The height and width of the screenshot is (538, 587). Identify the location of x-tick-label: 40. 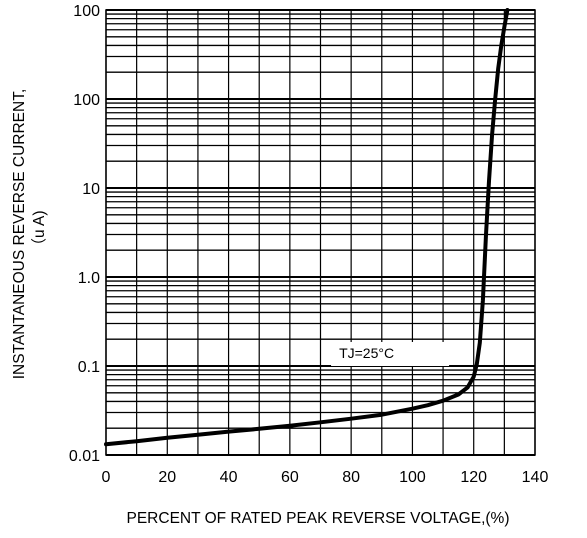
(229, 477).